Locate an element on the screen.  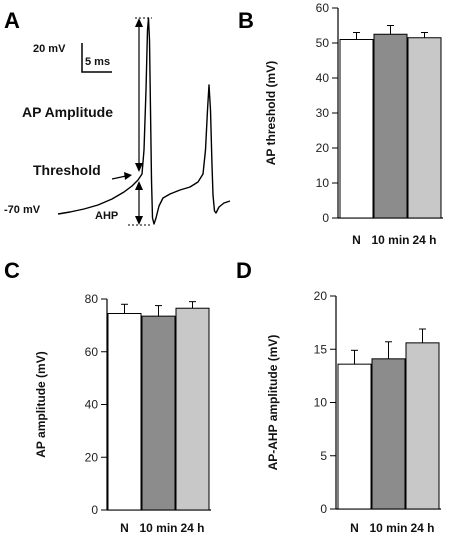
panel-b-y-tick-label: 10 is located at coordinates (323, 183).